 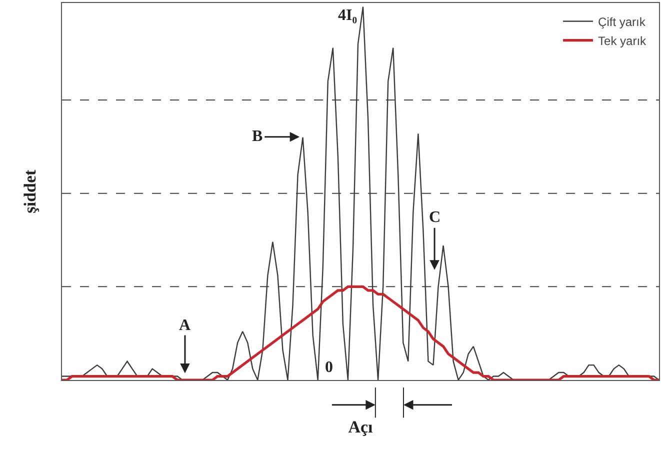 I want to click on annotation: C, so click(x=435, y=217).